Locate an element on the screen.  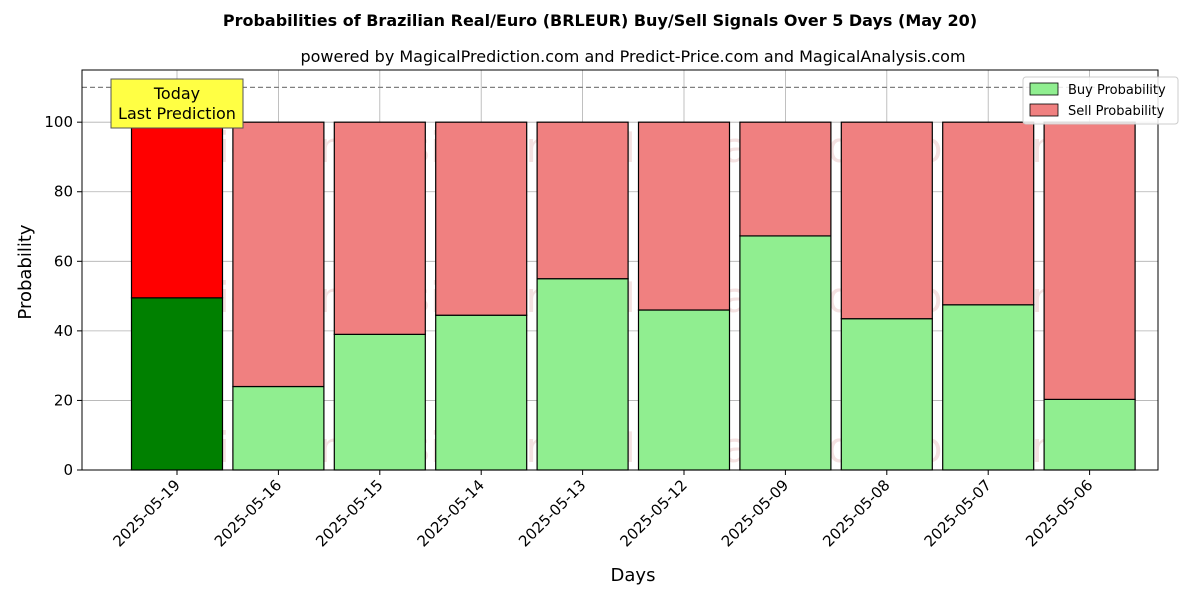
annotation-text: Last Prediction is located at coordinates (177, 113).